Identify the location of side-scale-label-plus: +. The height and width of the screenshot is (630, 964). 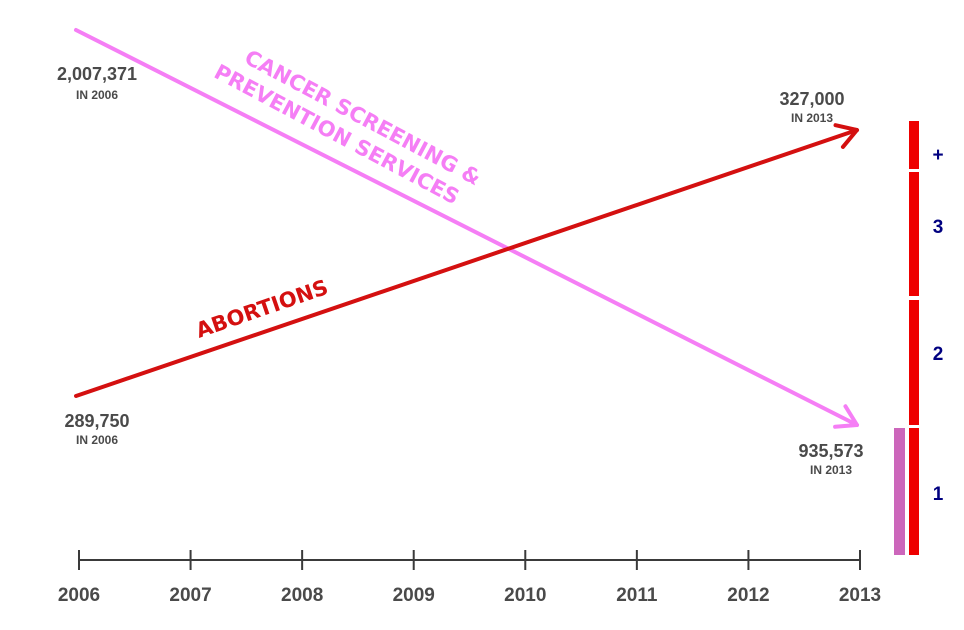
(937, 155).